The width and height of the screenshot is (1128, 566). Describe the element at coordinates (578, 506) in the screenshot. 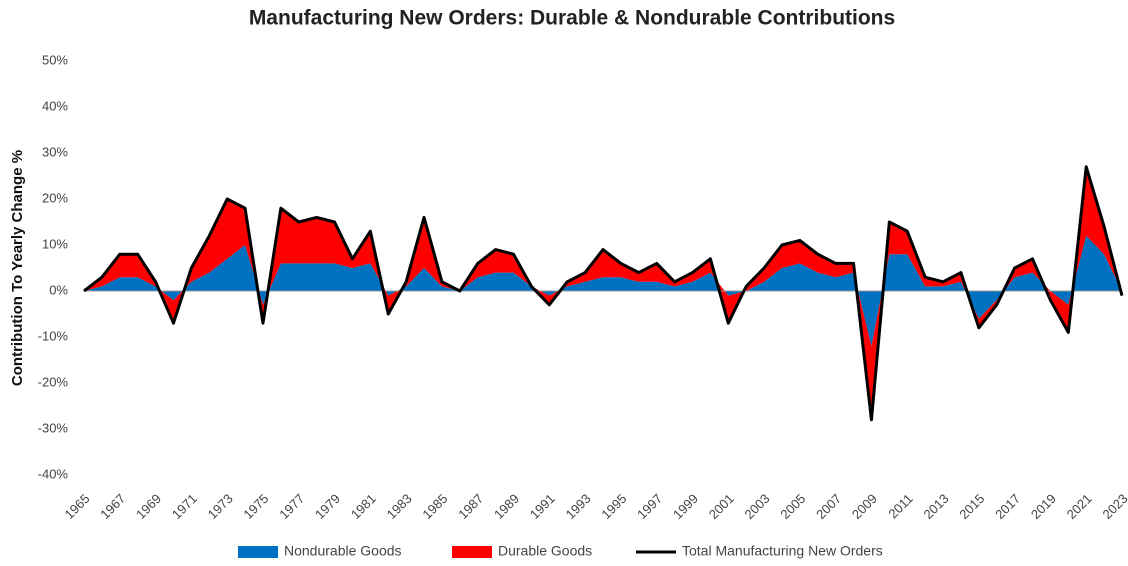

I see `x-tick-label: 1993` at that location.